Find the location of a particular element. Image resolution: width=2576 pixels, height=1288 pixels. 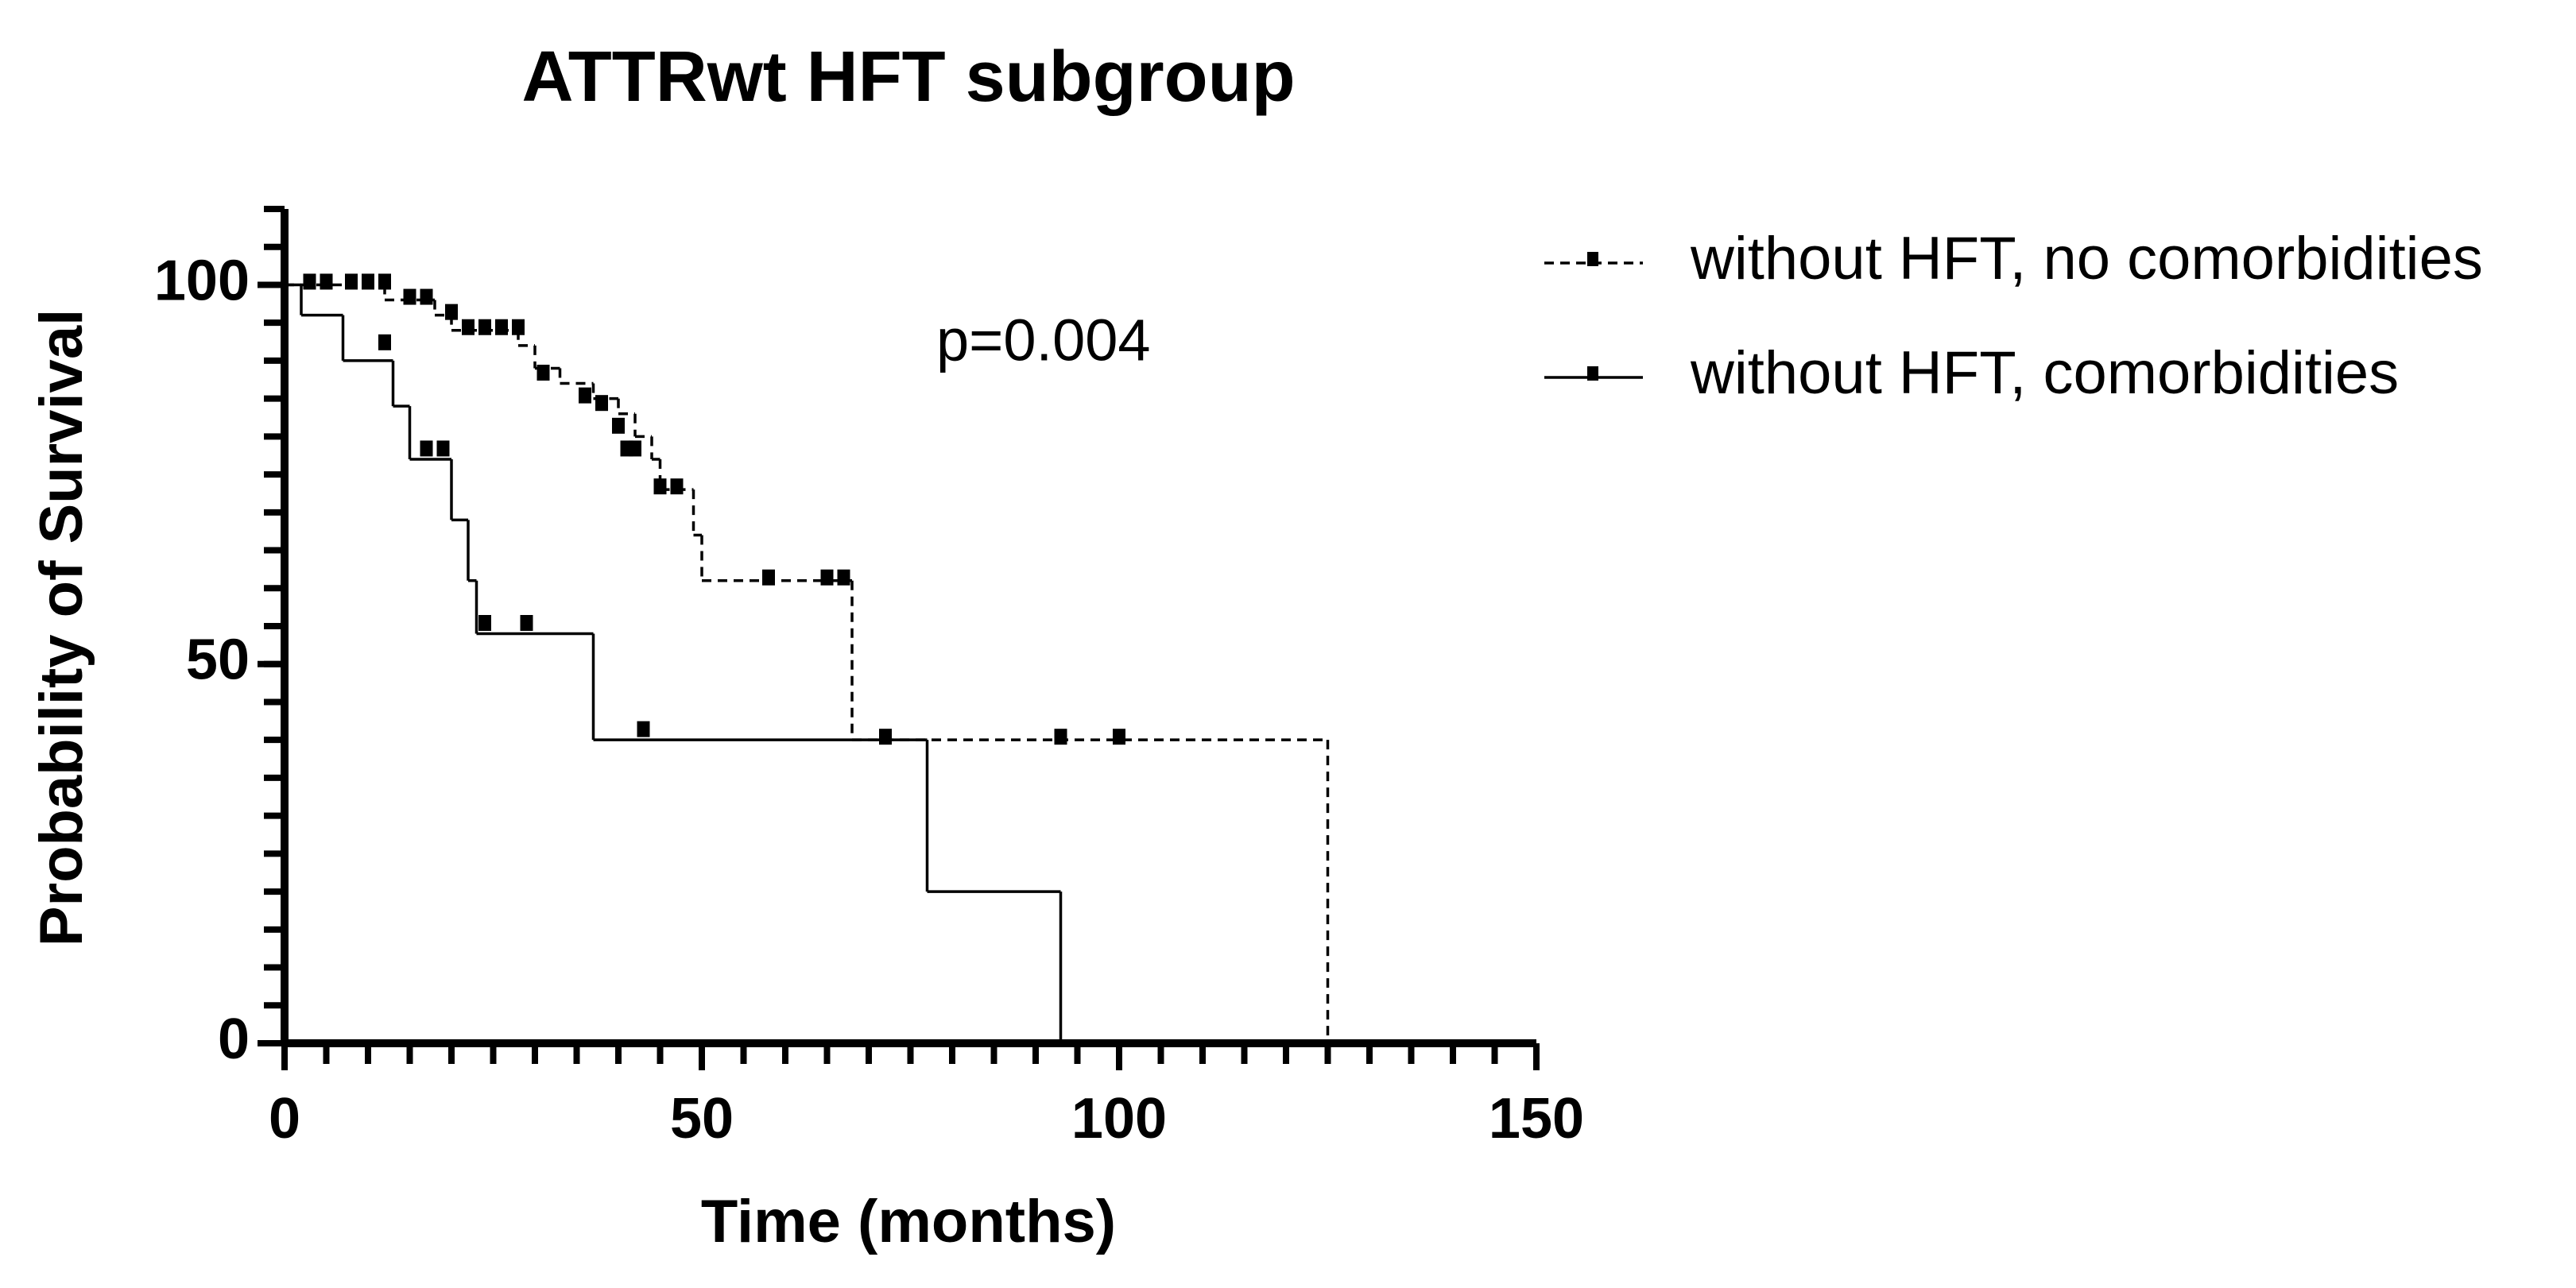

chart-title: ATTRwt HFT subgroup is located at coordinates (908, 77).